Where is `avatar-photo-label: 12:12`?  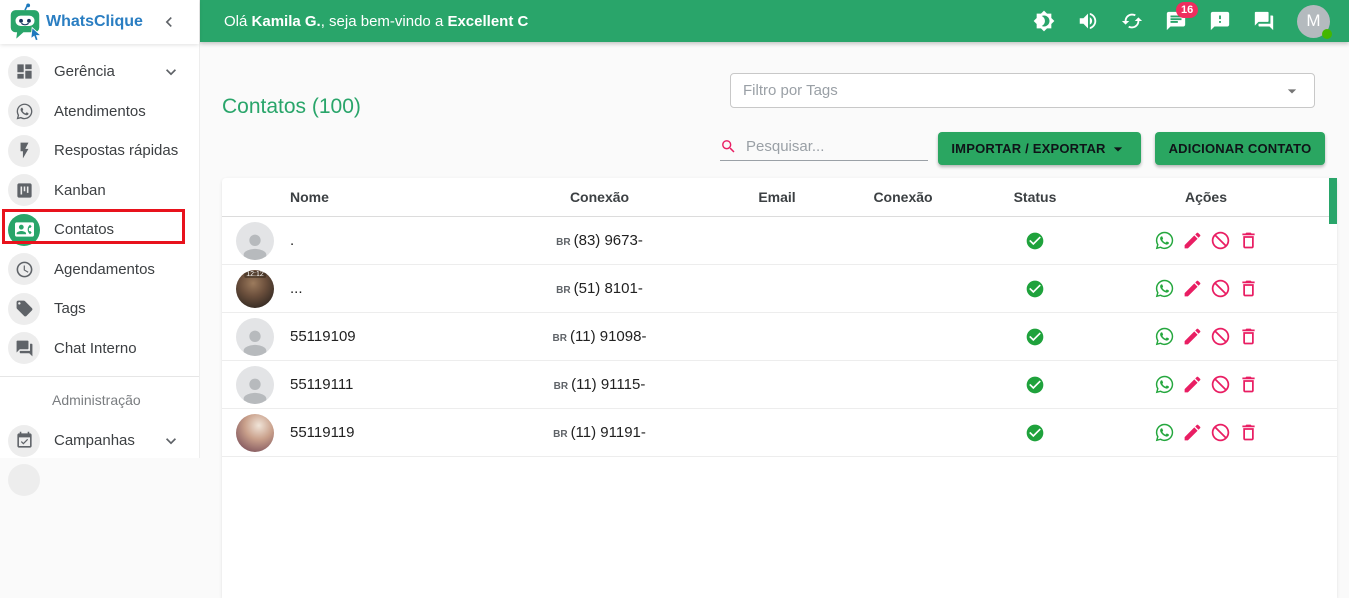 avatar-photo-label: 12:12 is located at coordinates (255, 274).